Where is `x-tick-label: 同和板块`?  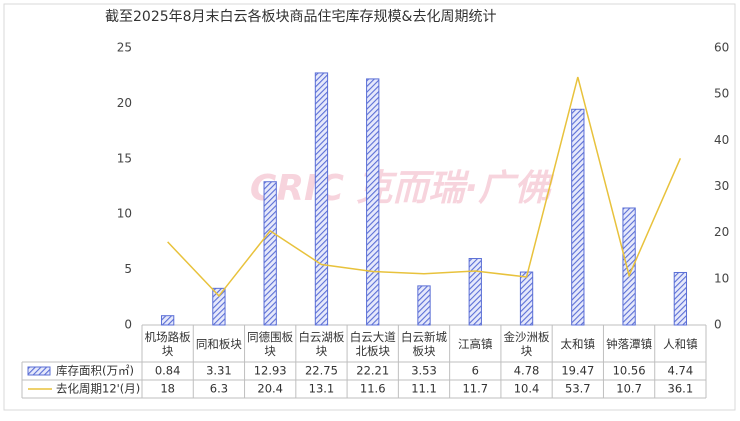
x-tick-label: 同和板块 is located at coordinates (218, 343).